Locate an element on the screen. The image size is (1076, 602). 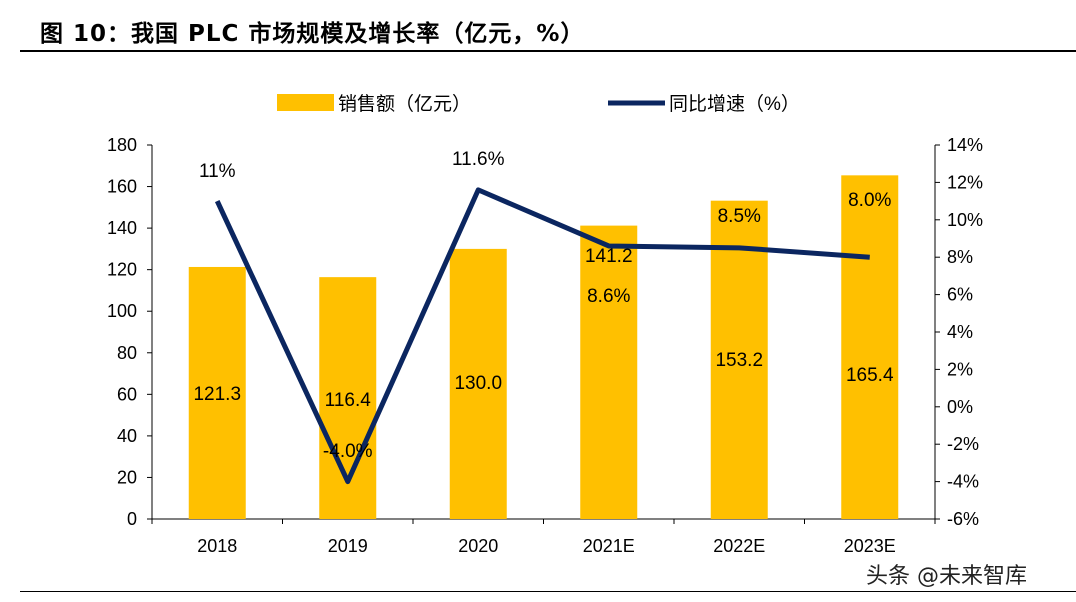
bar-value-label: 153.2 is located at coordinates (739, 360).